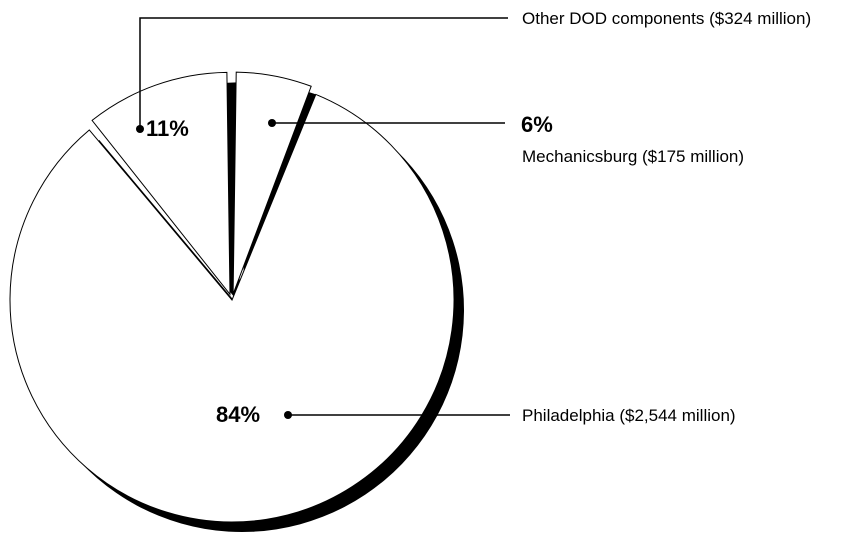 Image resolution: width=852 pixels, height=542 pixels. What do you see at coordinates (629, 415) in the screenshot?
I see `category-label: Philadelphia ($2,544 million)` at bounding box center [629, 415].